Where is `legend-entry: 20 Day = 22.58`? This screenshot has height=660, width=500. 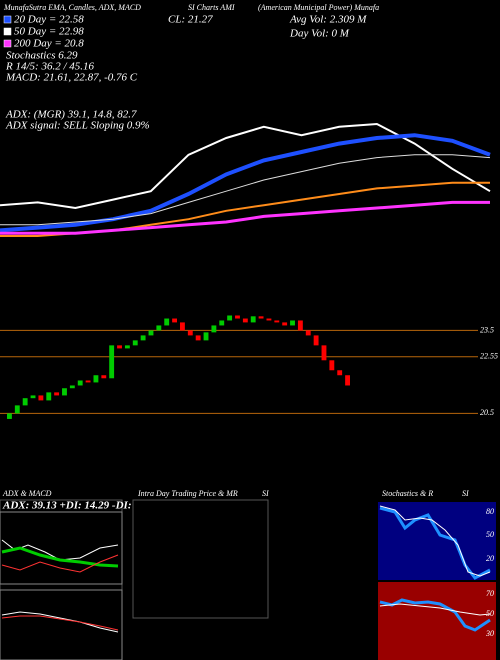
legend-entry: 20 Day = 22.58 is located at coordinates (49, 20).